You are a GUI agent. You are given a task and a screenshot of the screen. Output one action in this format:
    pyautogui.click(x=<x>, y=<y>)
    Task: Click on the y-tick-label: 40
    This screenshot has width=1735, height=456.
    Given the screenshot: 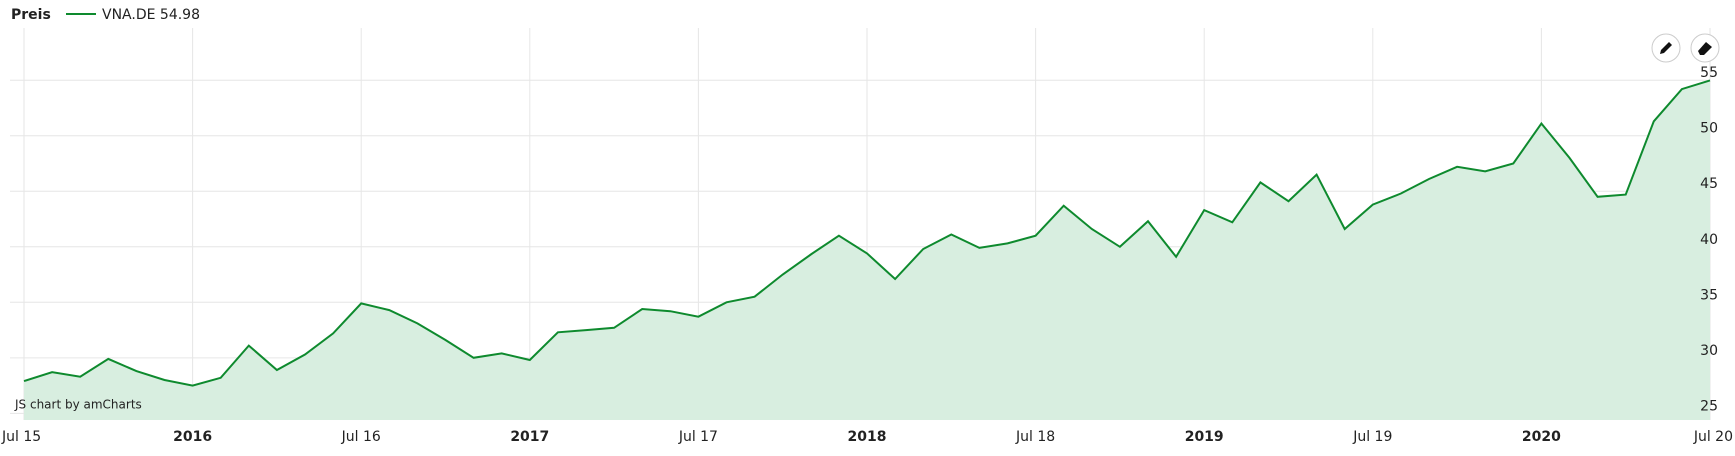 What is the action you would take?
    pyautogui.click(x=1709, y=240)
    